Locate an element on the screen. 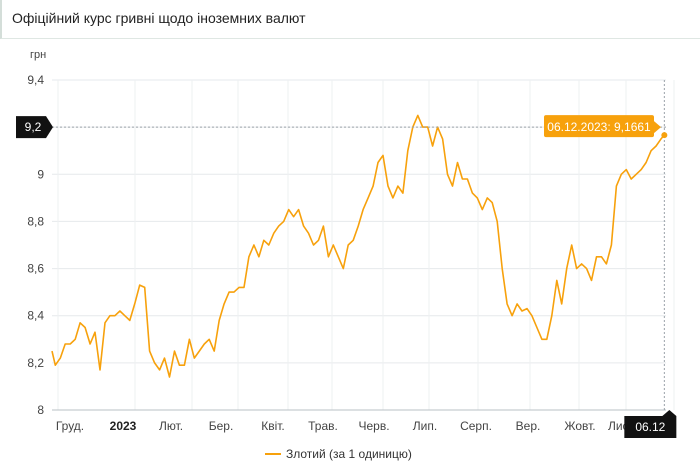 This screenshot has width=700, height=468. y-crosshair-label: 9,2 is located at coordinates (33, 127).